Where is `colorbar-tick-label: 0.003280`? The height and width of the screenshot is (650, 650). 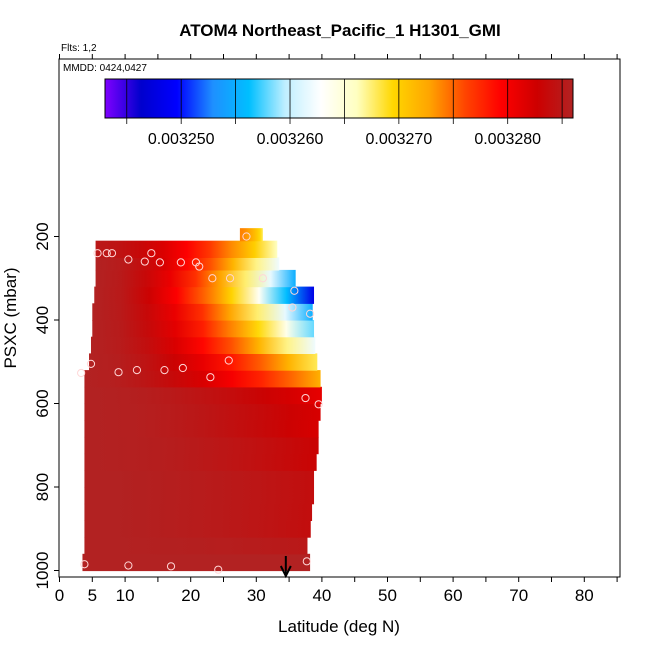
colorbar-tick-label: 0.003280 is located at coordinates (507, 139).